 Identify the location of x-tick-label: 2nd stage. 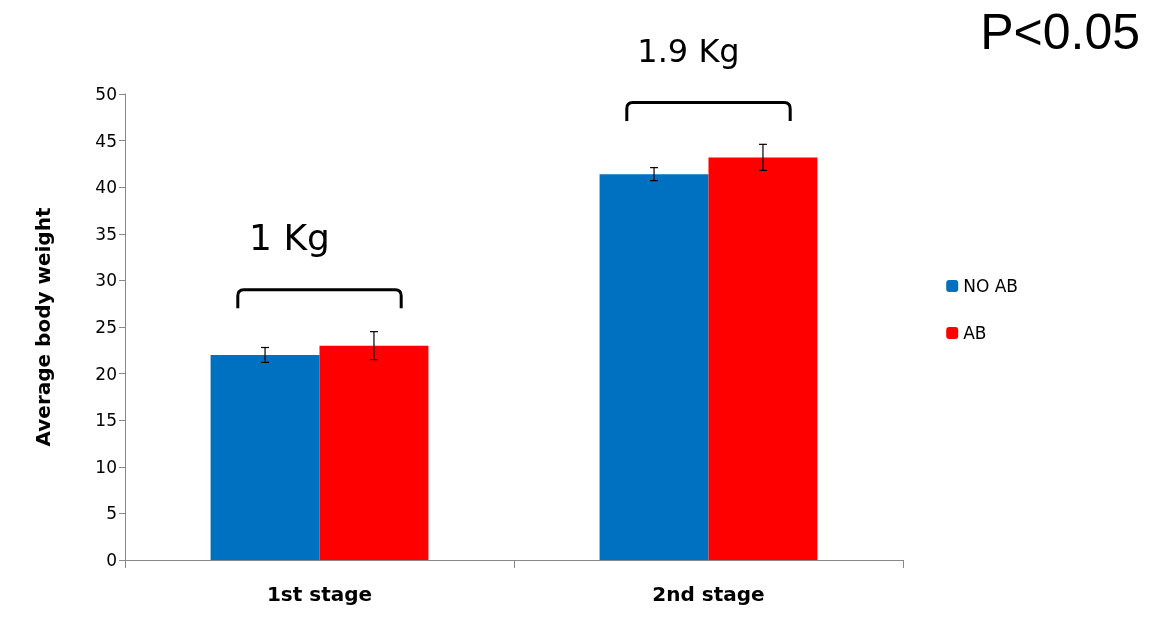
(708, 594).